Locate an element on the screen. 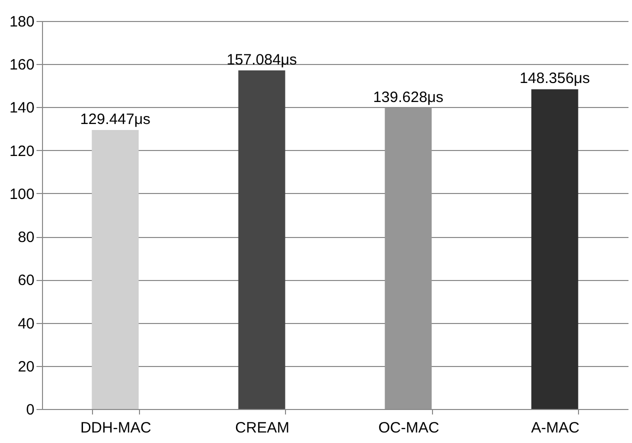  data-label: 148.356μs is located at coordinates (555, 79).